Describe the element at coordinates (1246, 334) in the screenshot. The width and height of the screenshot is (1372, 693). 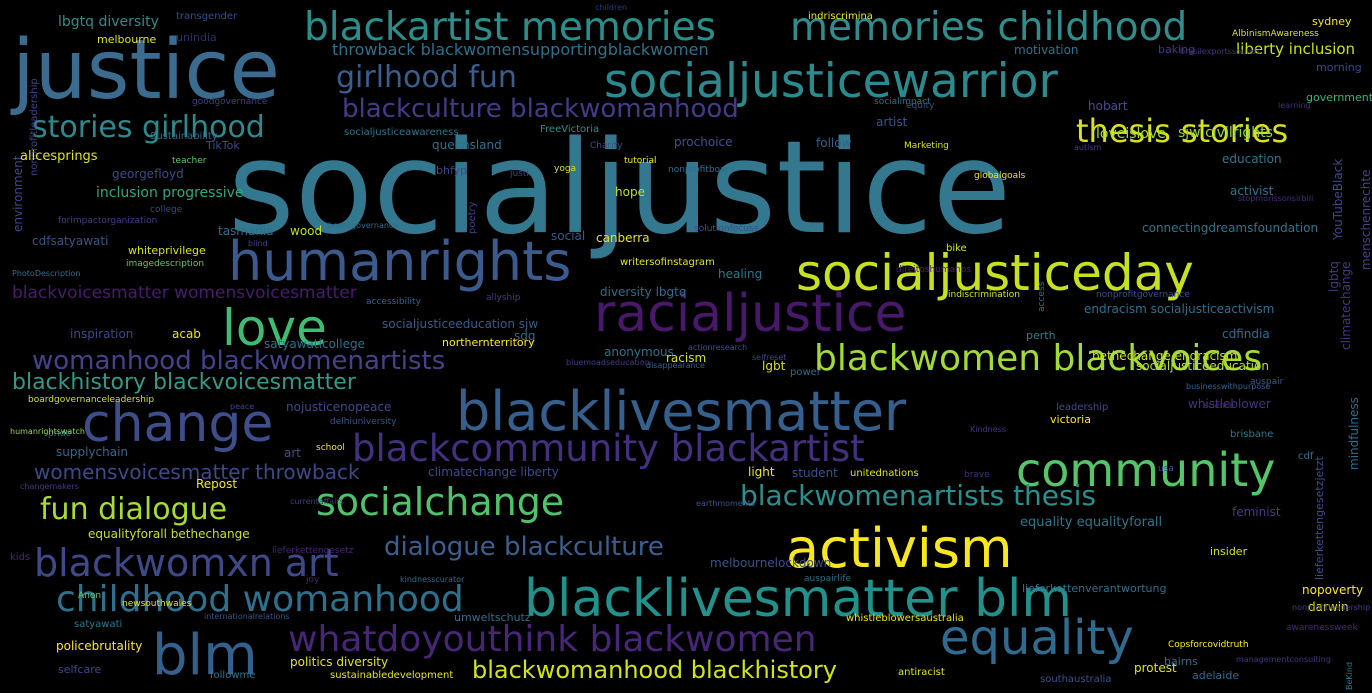
I see `cloud-word: cdfindia` at that location.